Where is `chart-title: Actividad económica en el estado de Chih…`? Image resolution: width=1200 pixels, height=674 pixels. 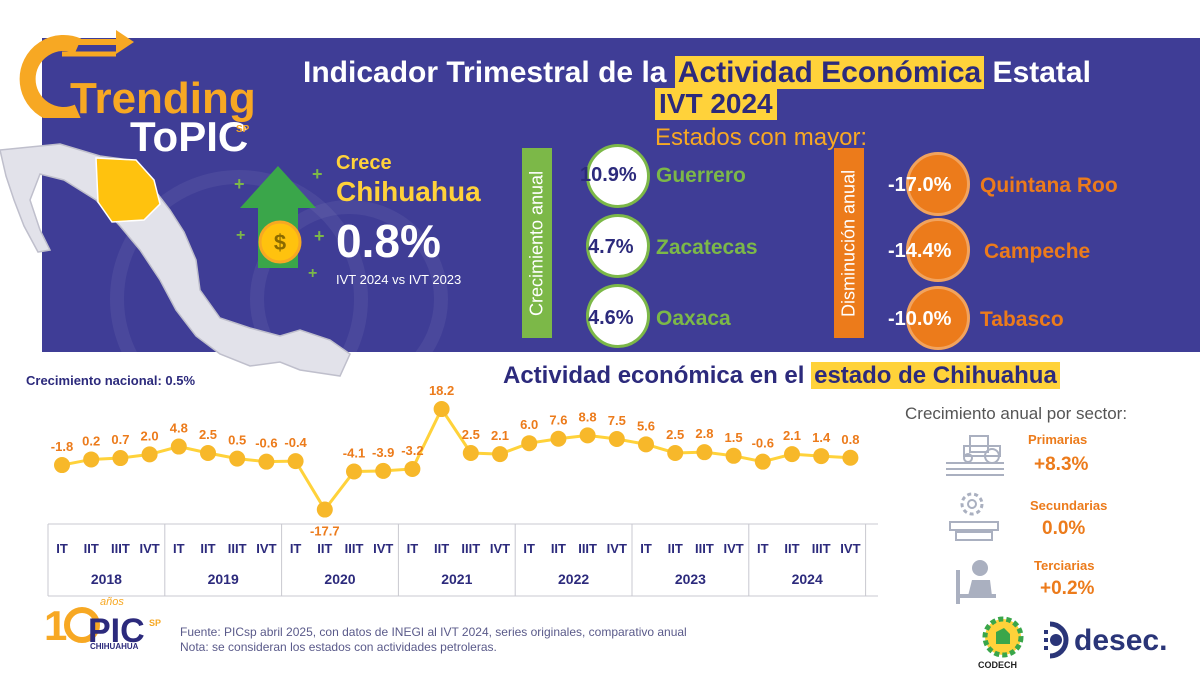 chart-title: Actividad económica en el estado de Chih… is located at coordinates (781, 376).